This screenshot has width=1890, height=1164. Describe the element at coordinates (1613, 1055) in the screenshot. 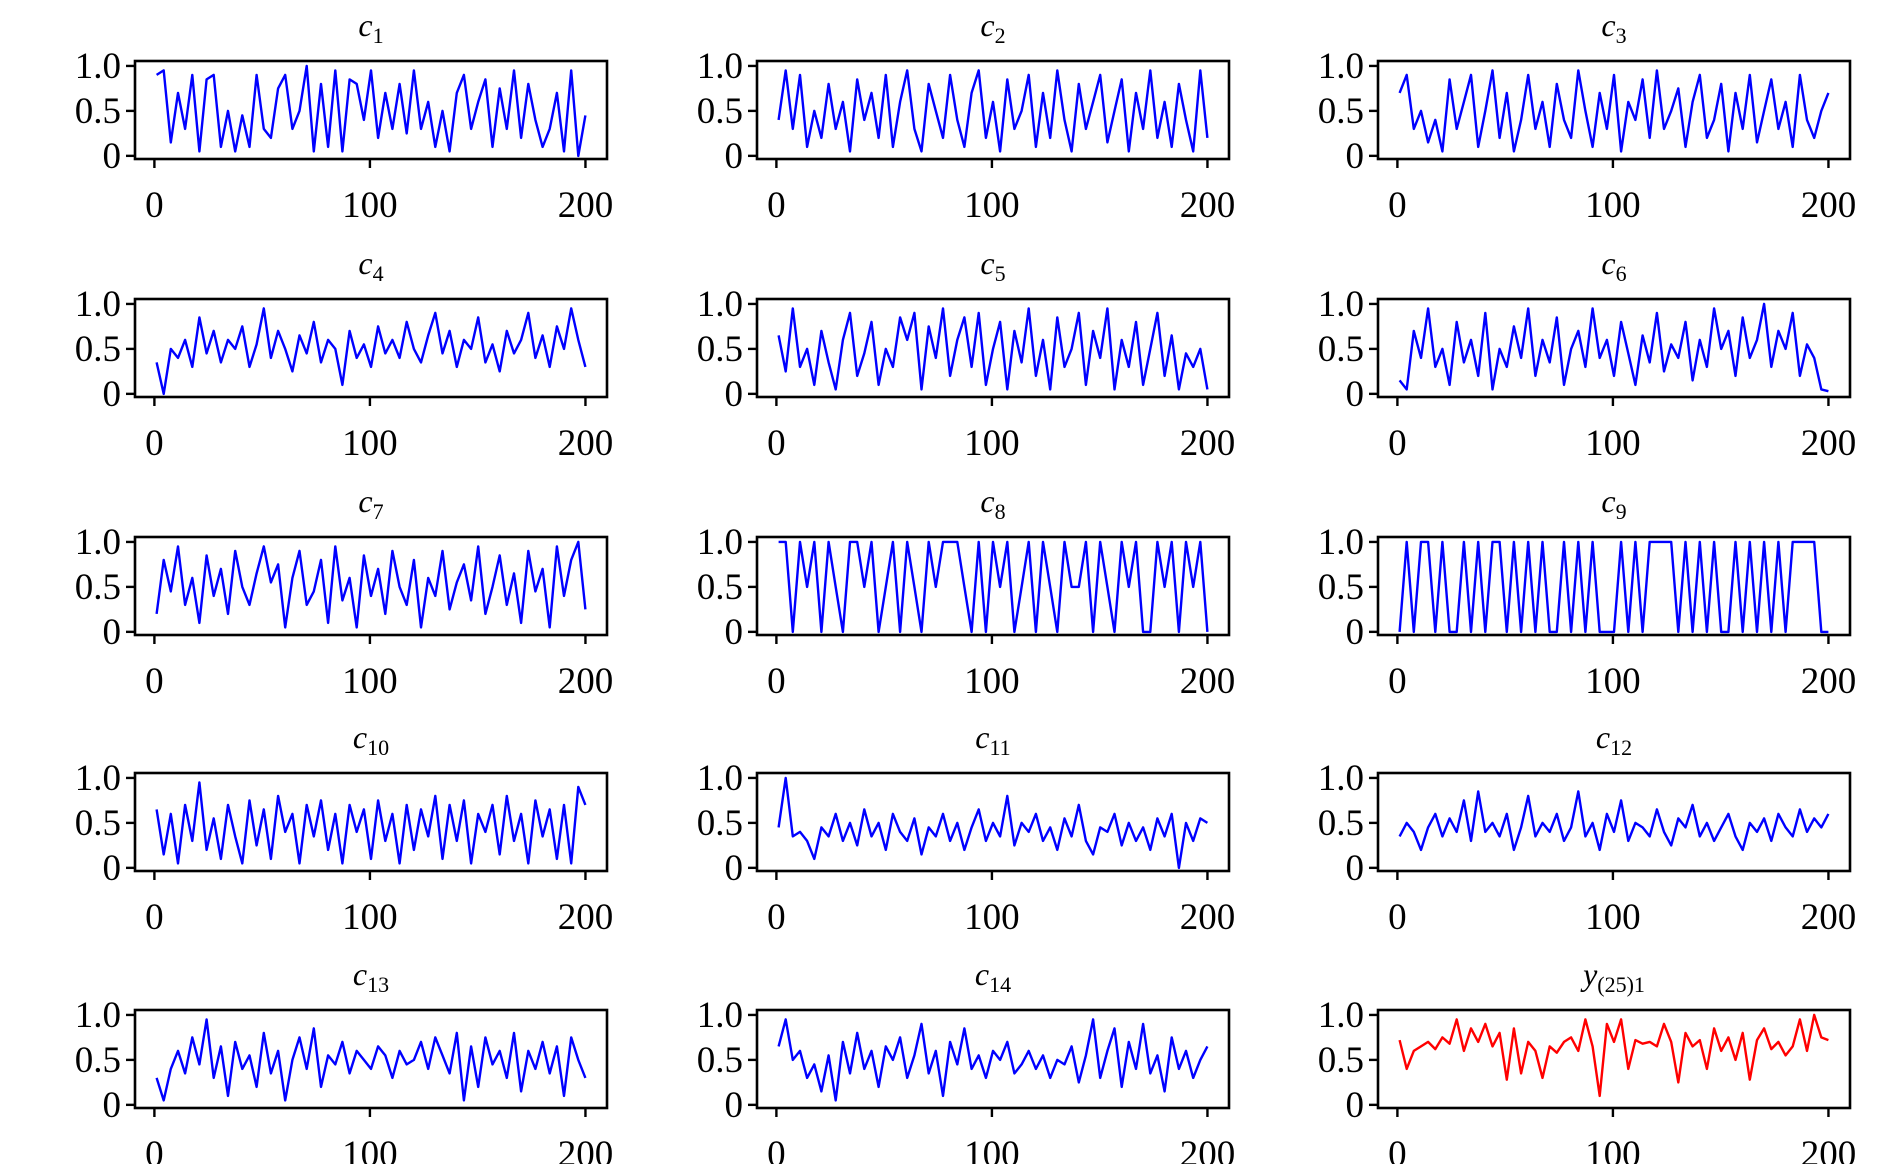

I see `series-line-y(25)1` at that location.